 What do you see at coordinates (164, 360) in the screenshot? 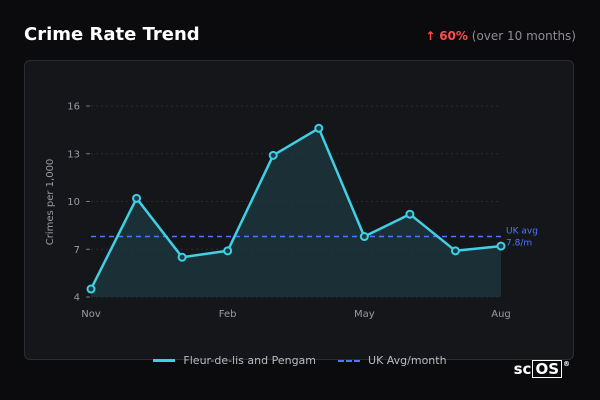
I see `legend-swatch-series` at bounding box center [164, 360].